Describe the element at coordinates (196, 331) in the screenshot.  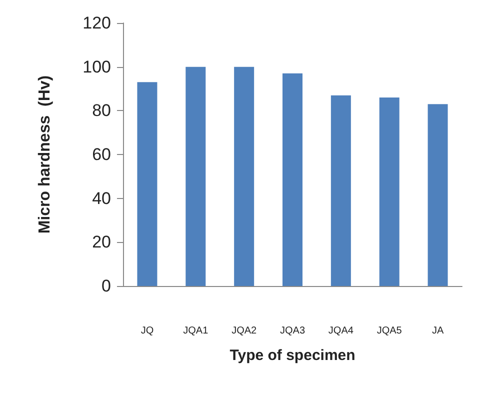
I see `x-tick-label: JQA1` at that location.